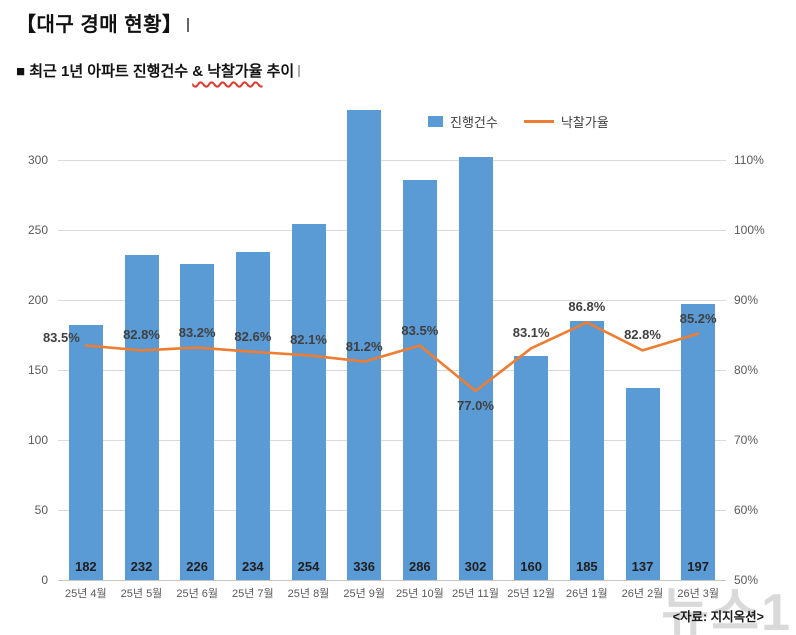 The width and height of the screenshot is (796, 635). Describe the element at coordinates (37, 440) in the screenshot. I see `left-axis-tick-label: 100` at that location.